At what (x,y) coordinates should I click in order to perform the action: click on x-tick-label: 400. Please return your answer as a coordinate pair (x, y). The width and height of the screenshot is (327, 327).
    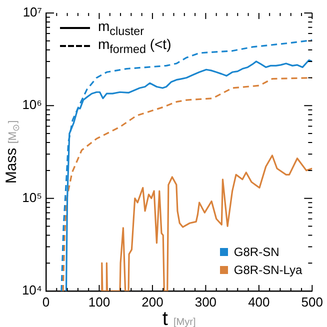
    Looking at the image, I should click on (259, 302).